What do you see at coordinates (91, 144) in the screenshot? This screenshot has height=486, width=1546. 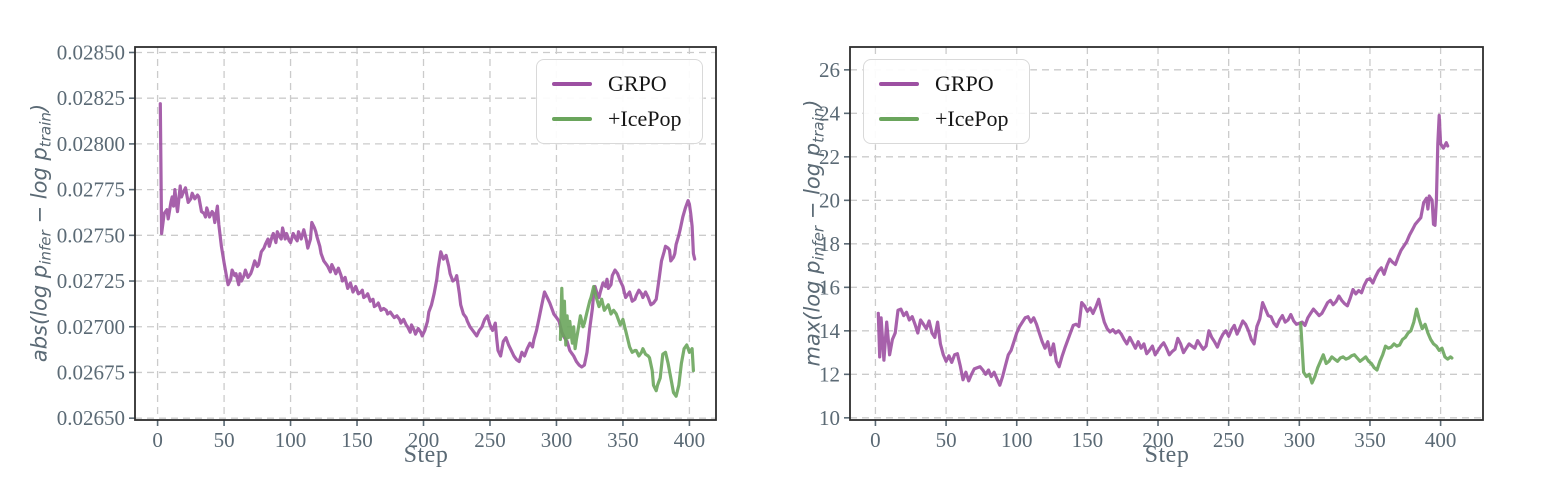 I see `svg-text: 0.02800` at bounding box center [91, 144].